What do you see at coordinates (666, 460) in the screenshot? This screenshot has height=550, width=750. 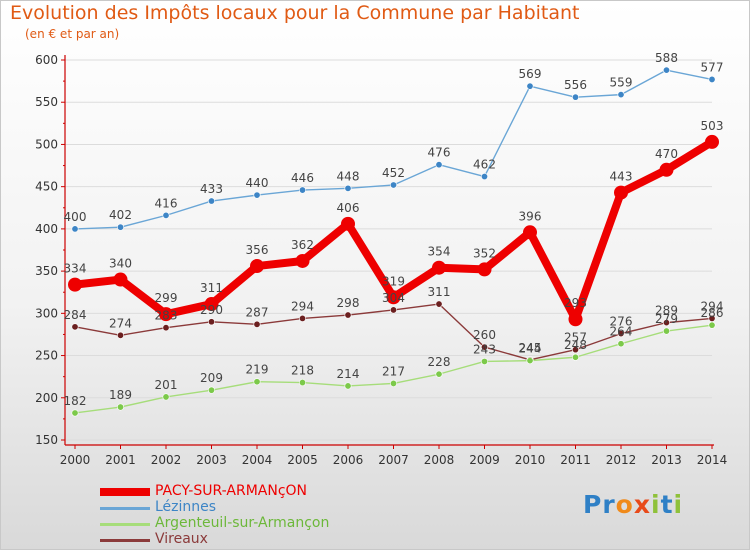 I see `x-tick-label: 2013` at bounding box center [666, 460].